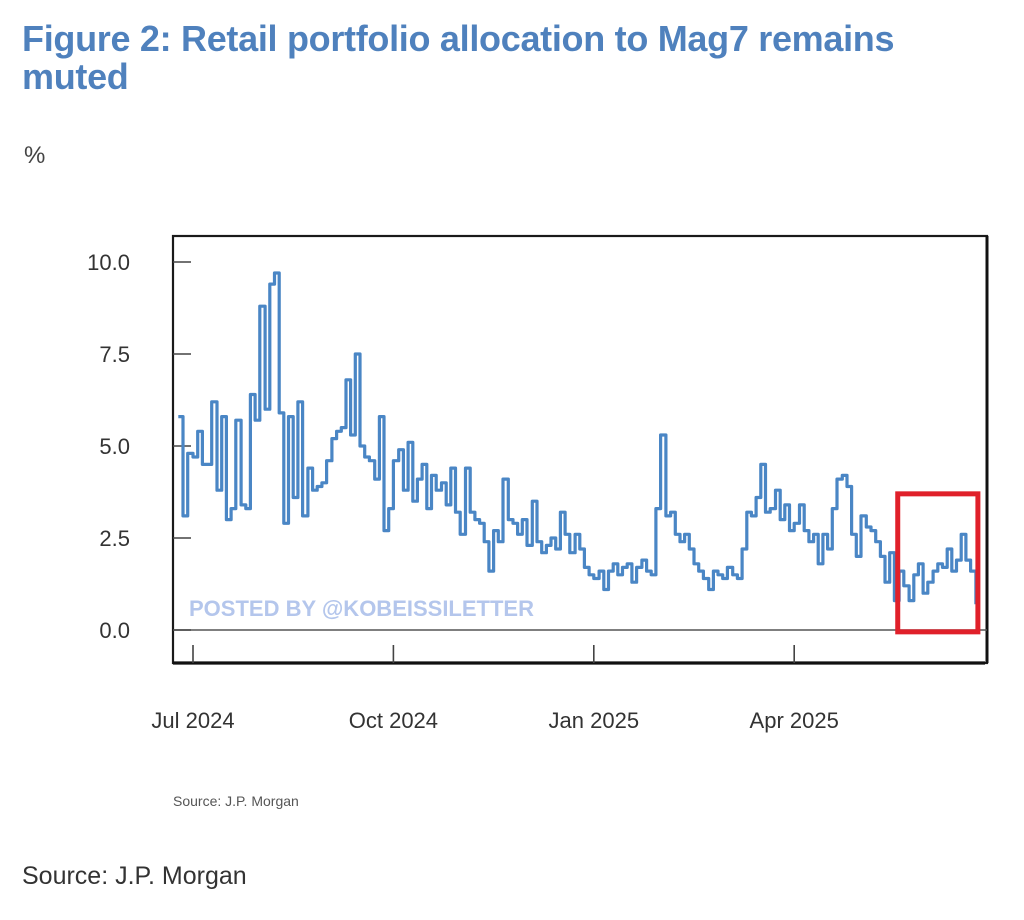  Describe the element at coordinates (495, 689) in the screenshot. I see `x-axis: Jul 2024 Oct 2024 Jan 2025 Apr 2025` at that location.